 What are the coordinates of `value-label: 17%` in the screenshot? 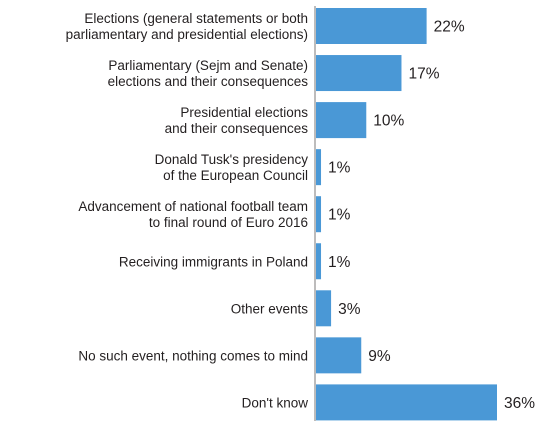 It's located at (423, 74).